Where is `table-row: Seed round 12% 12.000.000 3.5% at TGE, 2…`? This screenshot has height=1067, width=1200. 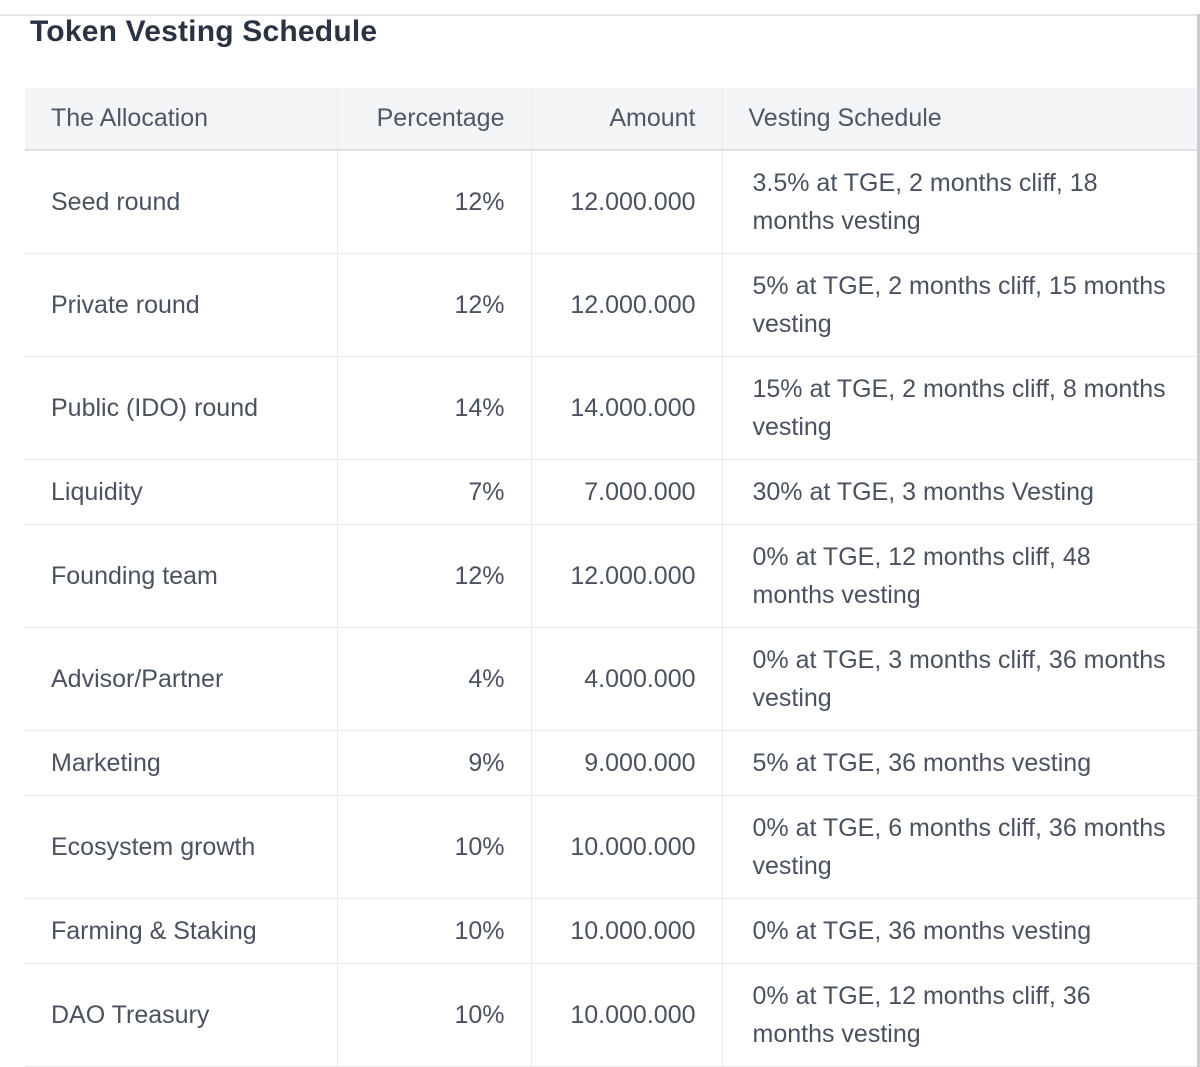
table-row: Seed round 12% 12.000.000 3.5% at TGE, 2… is located at coordinates (612, 202).